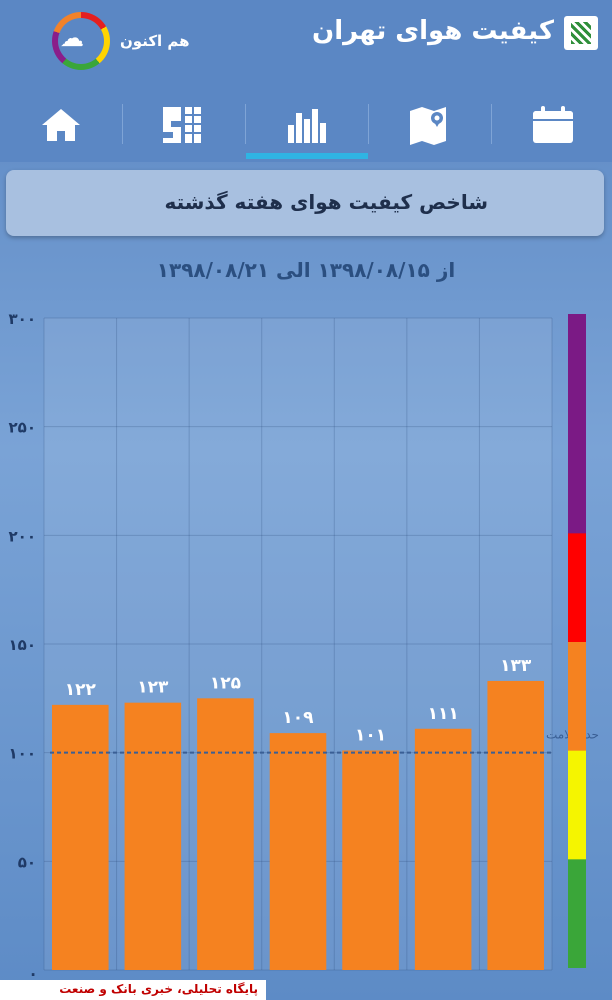  What do you see at coordinates (72, 38) in the screenshot?
I see `cloud-icon: ☁` at bounding box center [72, 38].